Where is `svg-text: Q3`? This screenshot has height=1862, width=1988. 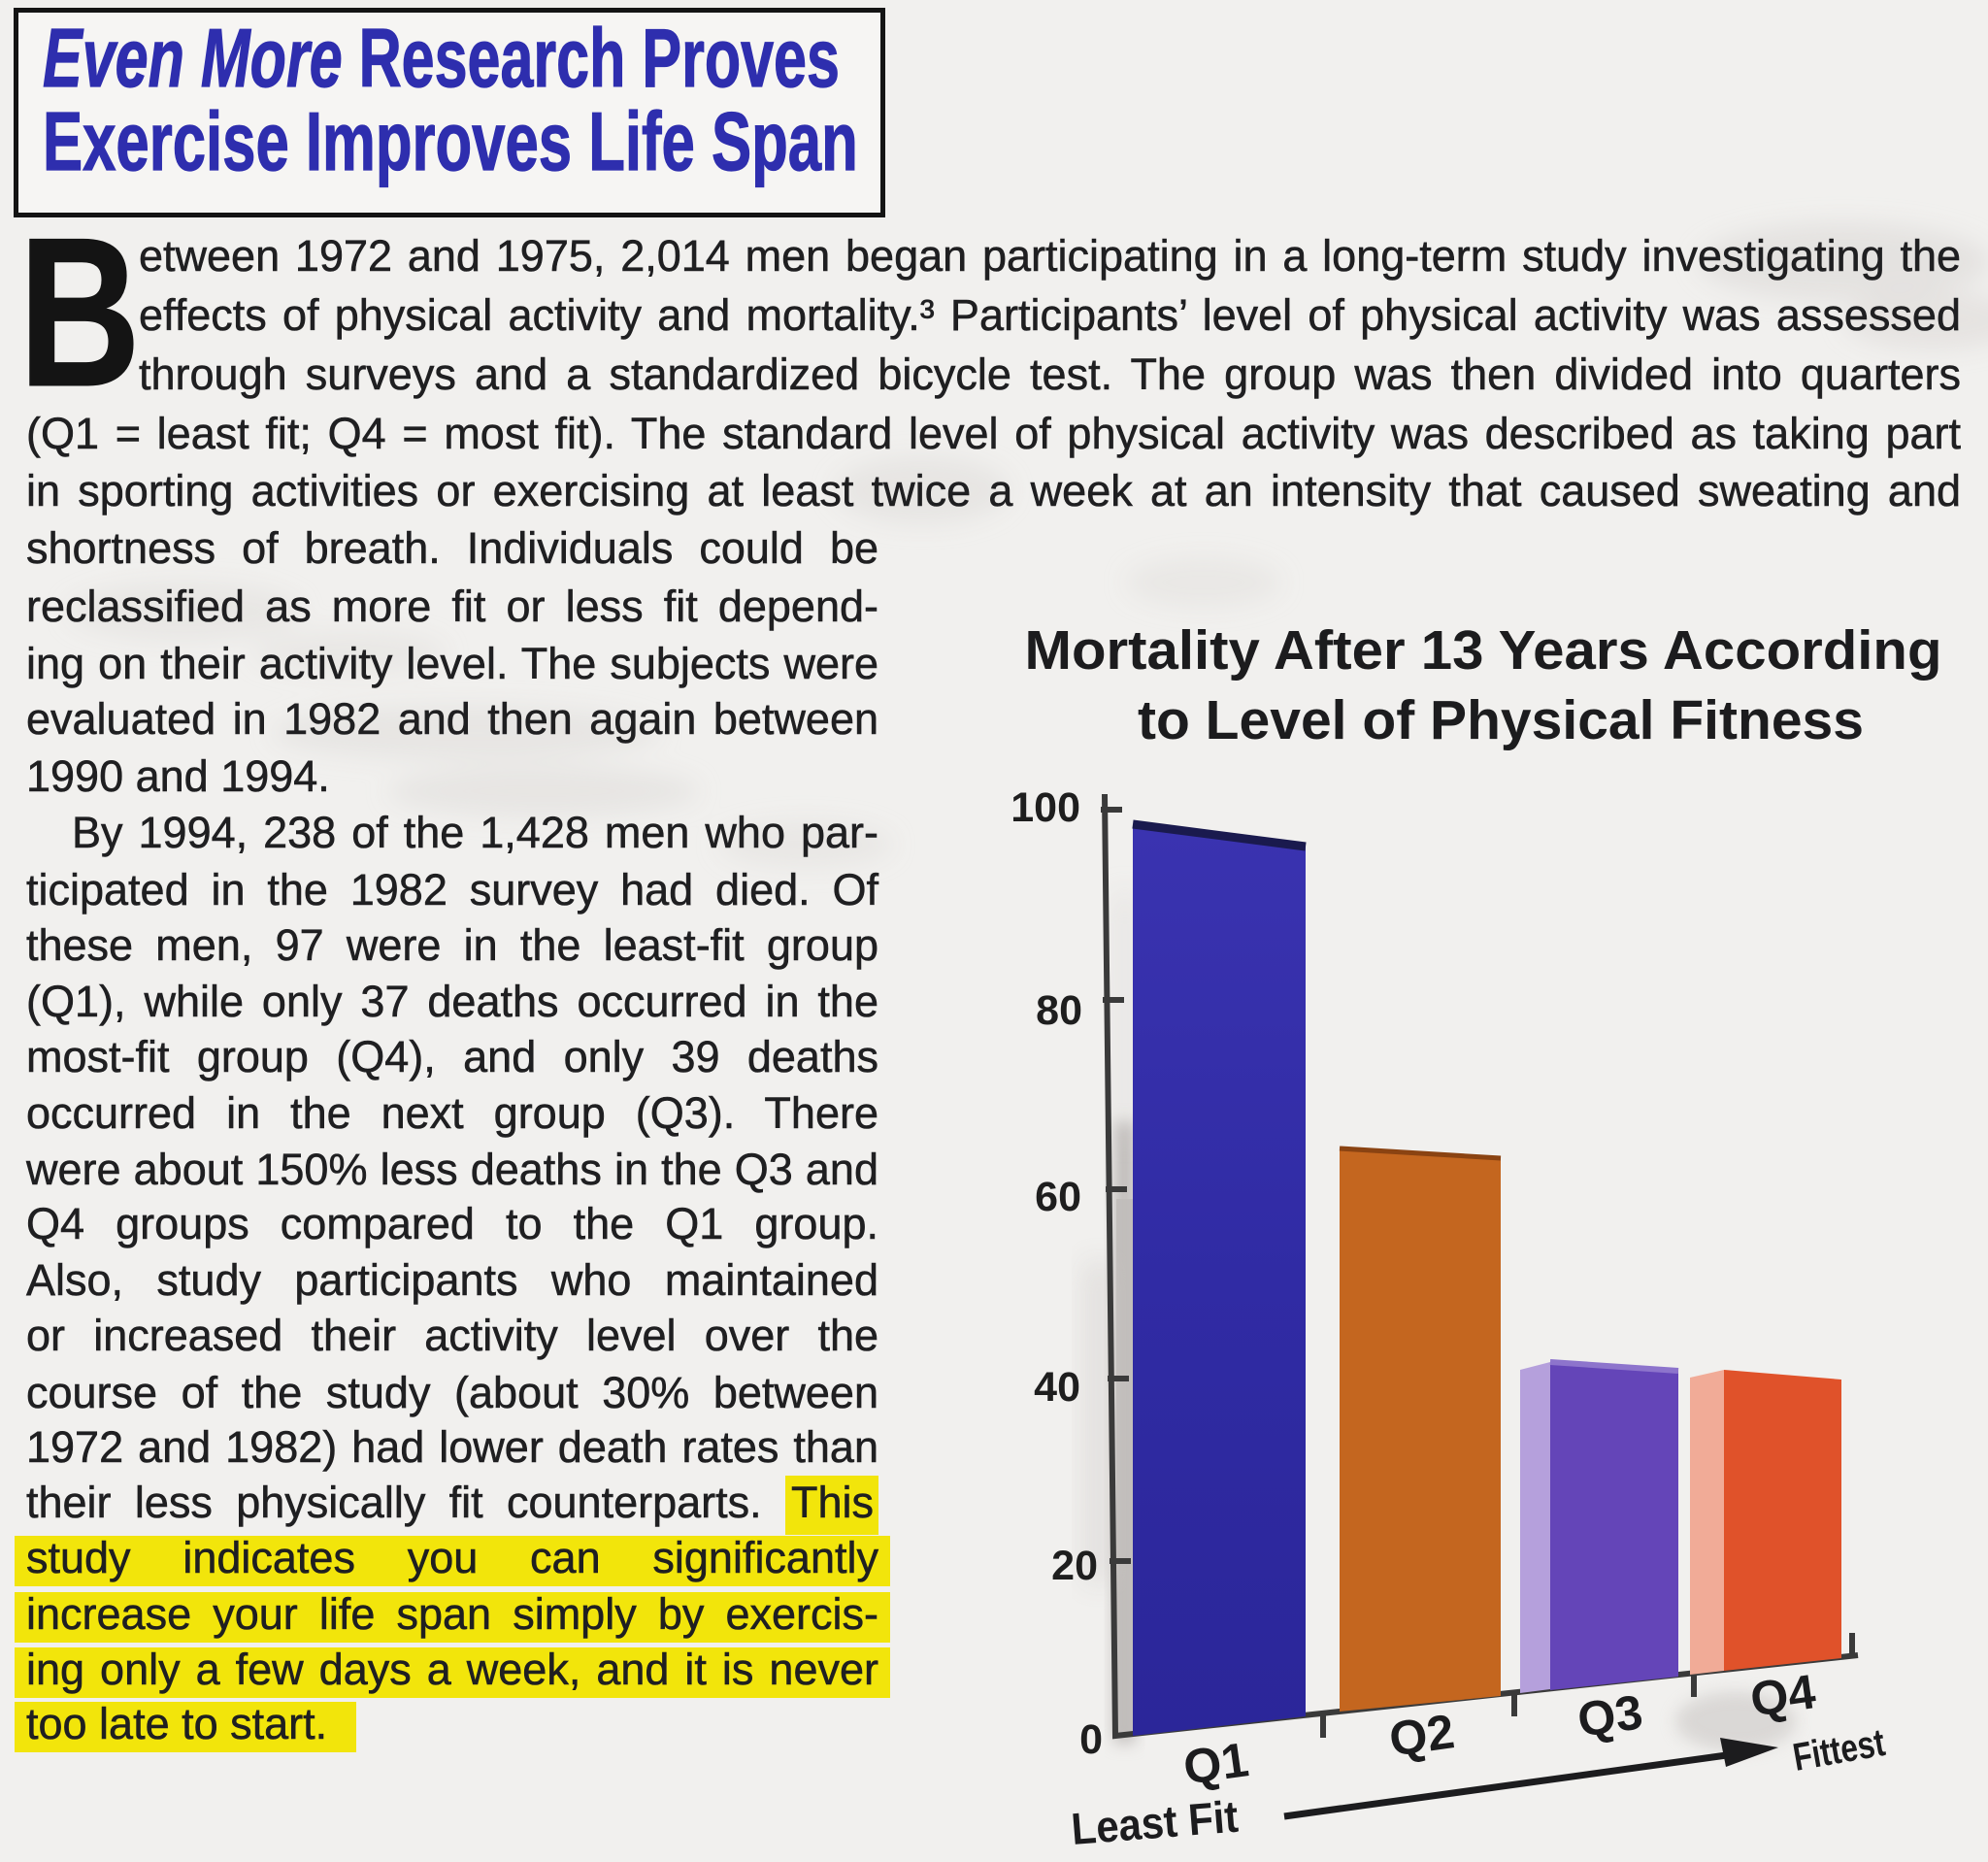
svg-text: Q3 is located at coordinates (1610, 1715).